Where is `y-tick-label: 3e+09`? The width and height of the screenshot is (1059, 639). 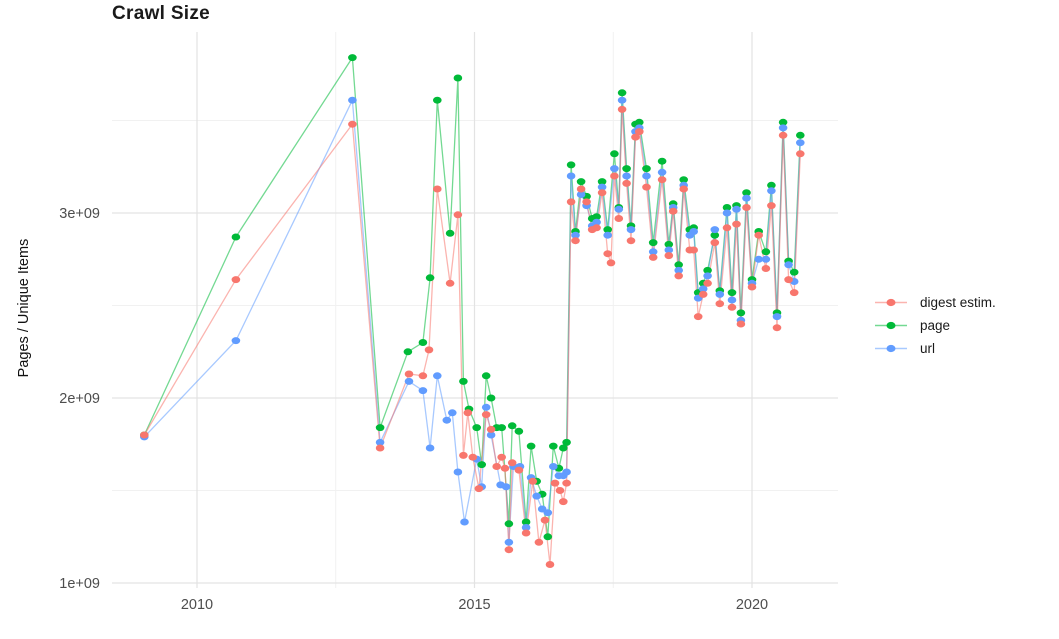 y-tick-label: 3e+09 is located at coordinates (79, 214).